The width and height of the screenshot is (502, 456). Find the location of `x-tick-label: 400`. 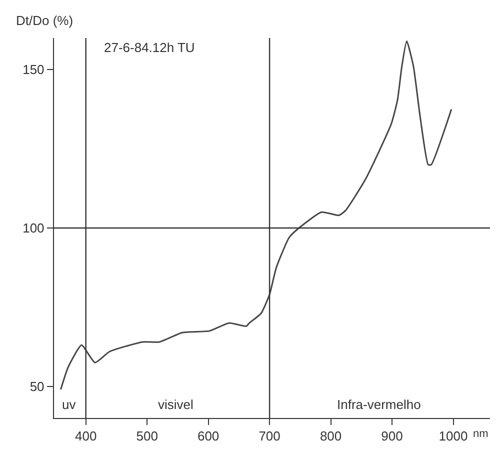

x-tick-label: 400 is located at coordinates (85, 436).